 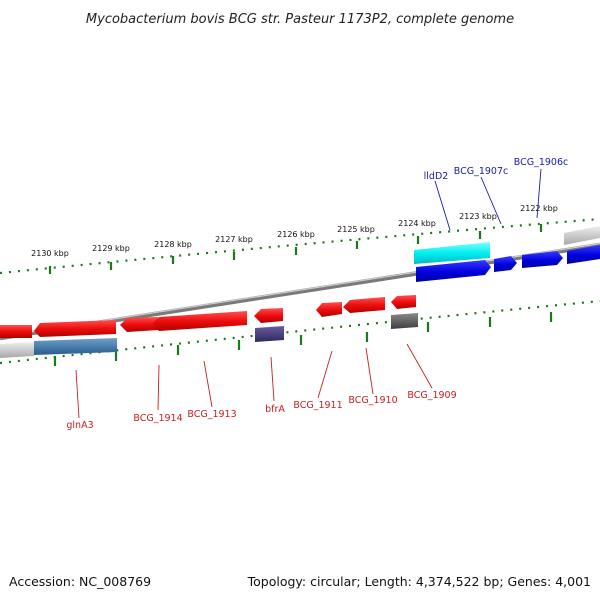 I want to click on kbp-label: 2126 kbp, so click(x=296, y=234).